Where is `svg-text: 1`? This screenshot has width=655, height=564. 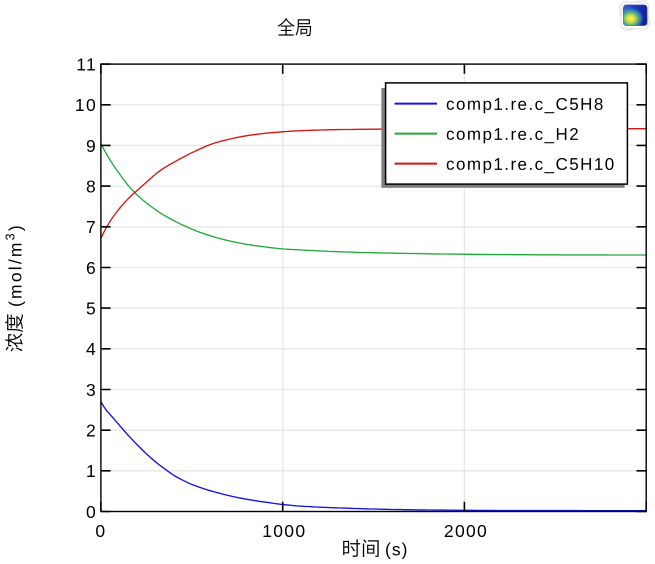
svg-text: 1 is located at coordinates (91, 471).